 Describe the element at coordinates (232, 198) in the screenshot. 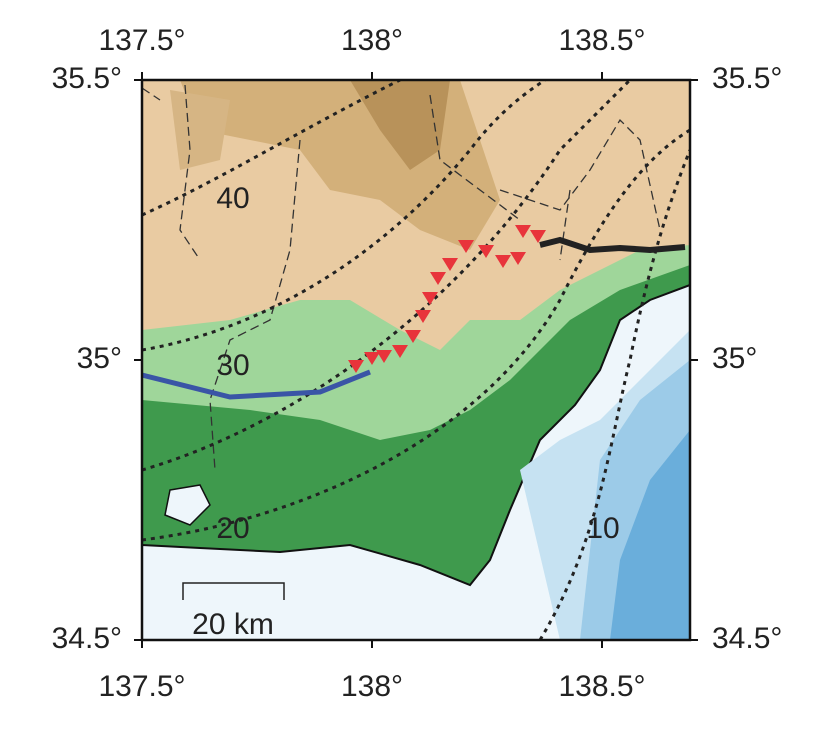

I see `contour-label: 40` at that location.